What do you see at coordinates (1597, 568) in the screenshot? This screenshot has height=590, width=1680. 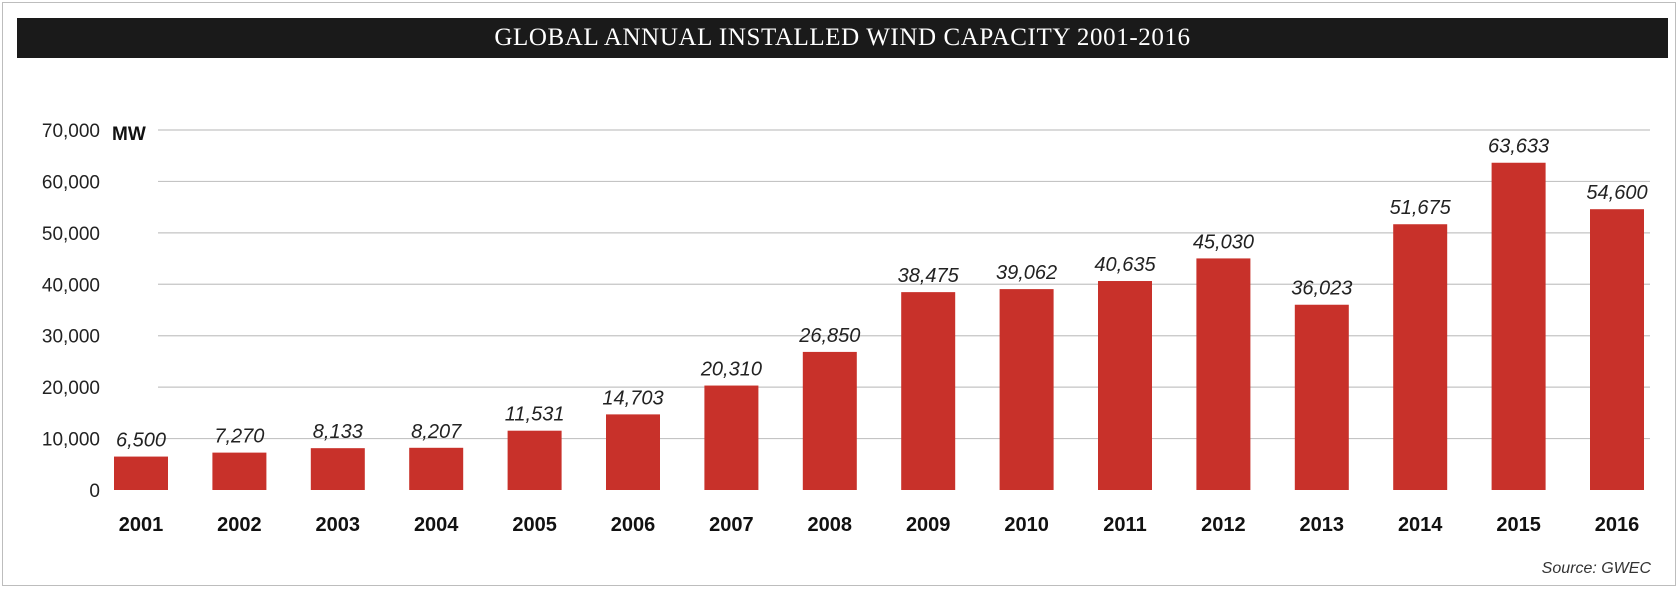 I see `source-note: Source: GWEC` at bounding box center [1597, 568].